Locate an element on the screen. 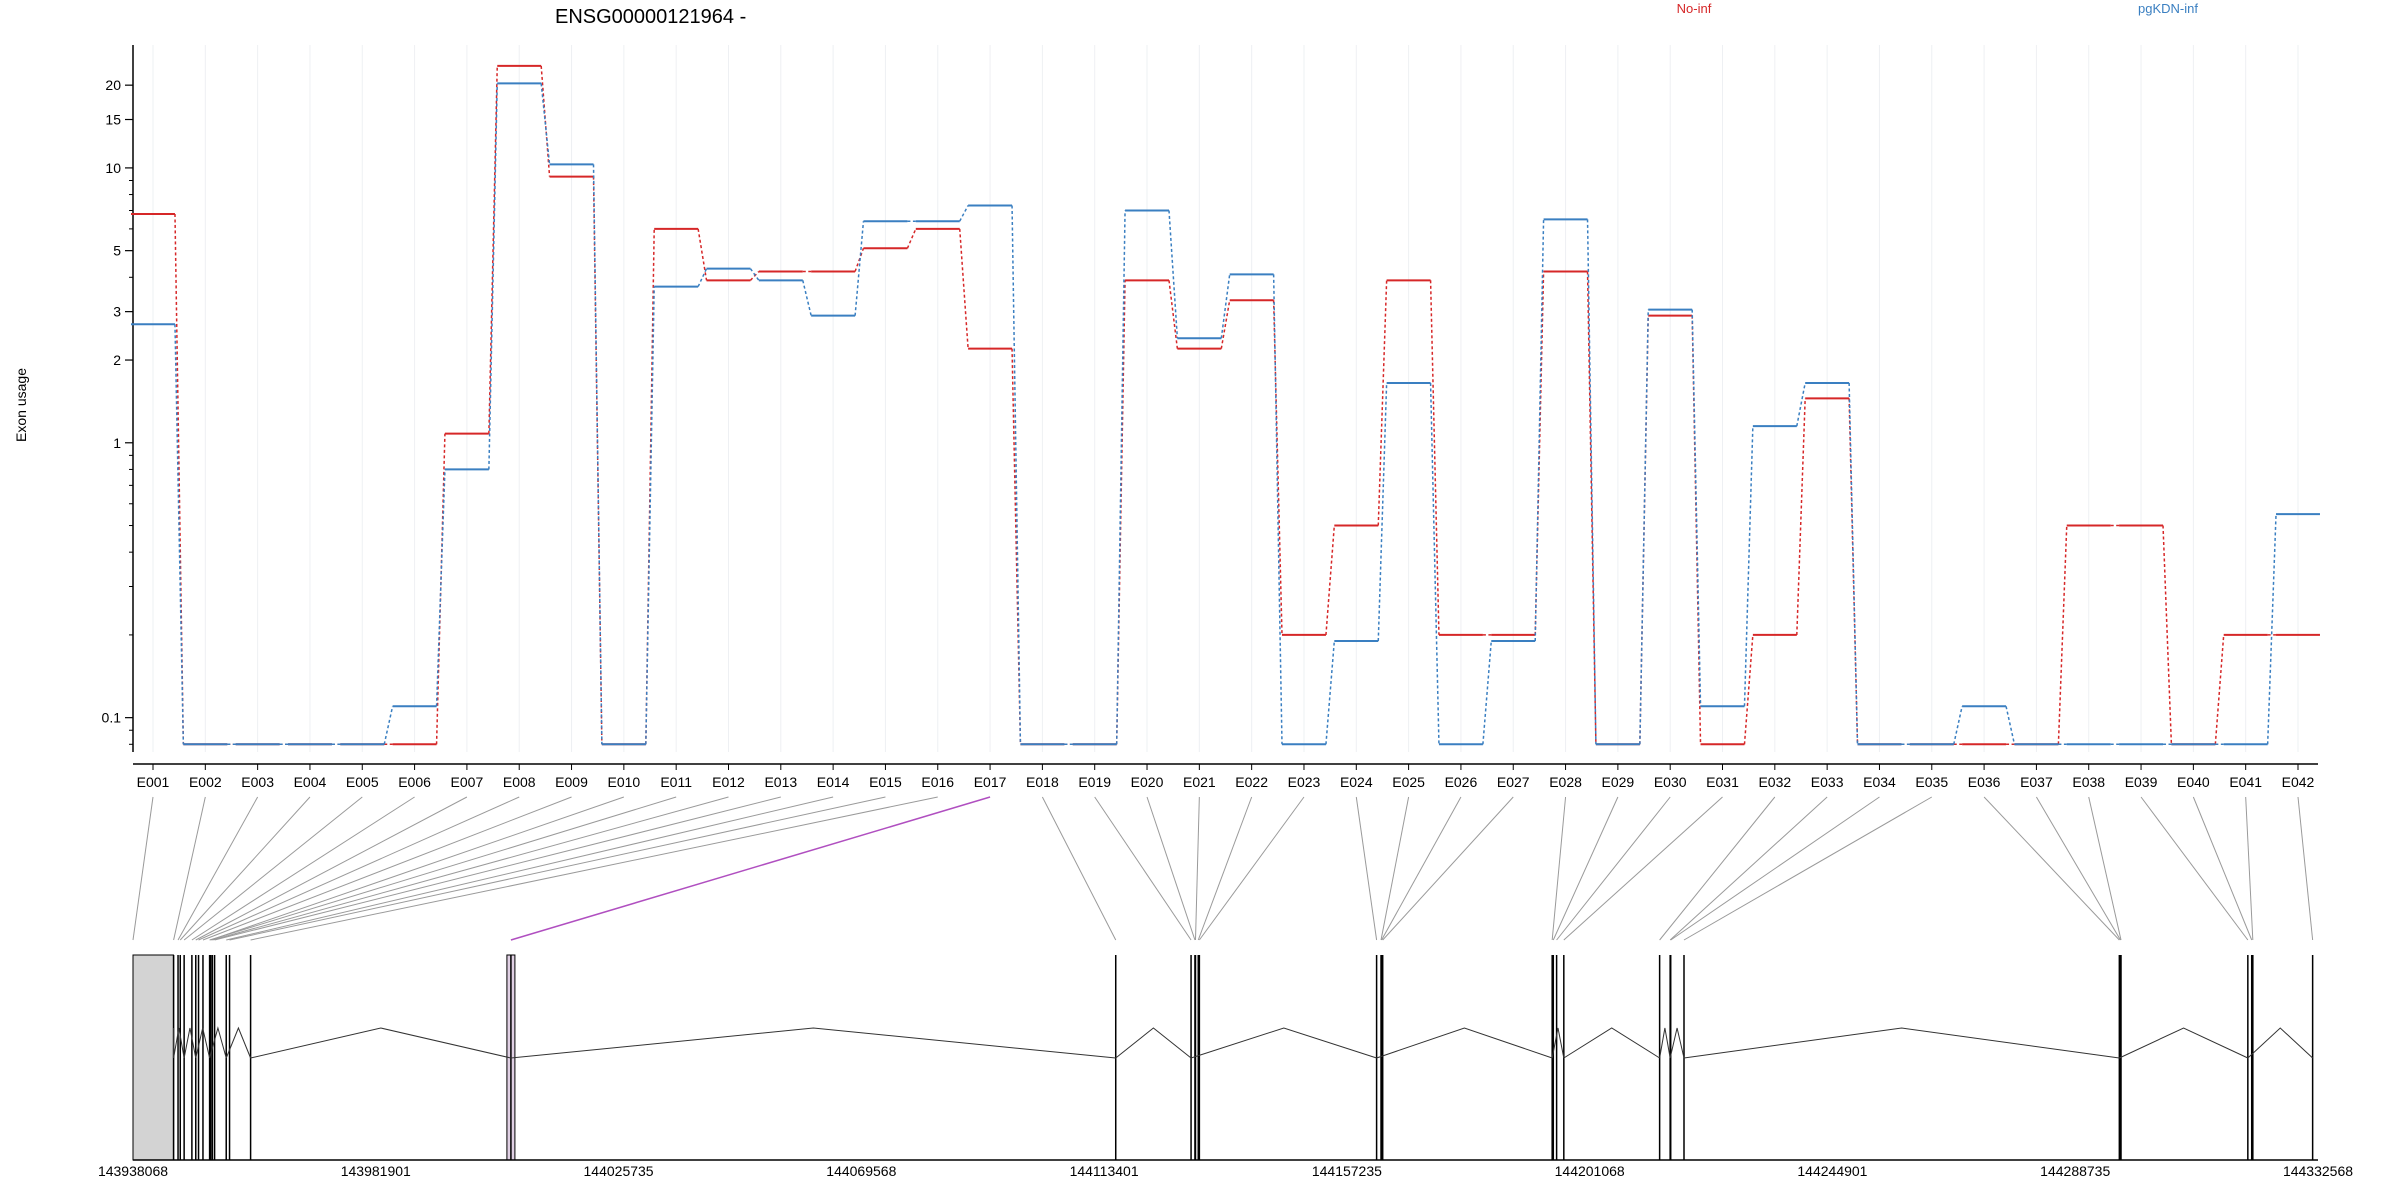 This screenshot has width=2400, height=1200. exon-connector-E022 is located at coordinates (1225, 868).